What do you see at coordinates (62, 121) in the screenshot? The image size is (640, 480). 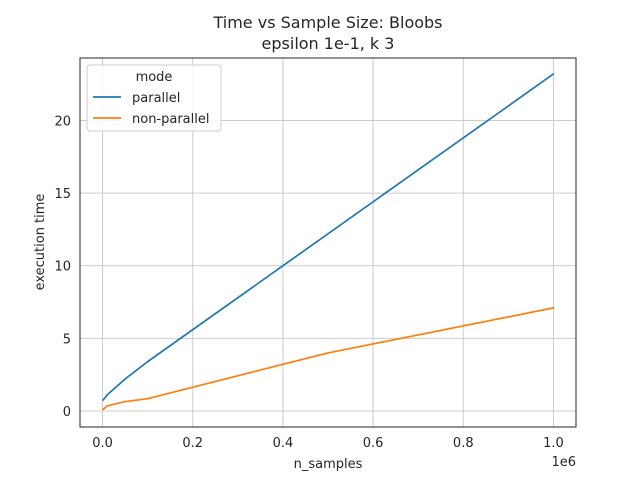 I see `y-tick-label: 20` at bounding box center [62, 121].